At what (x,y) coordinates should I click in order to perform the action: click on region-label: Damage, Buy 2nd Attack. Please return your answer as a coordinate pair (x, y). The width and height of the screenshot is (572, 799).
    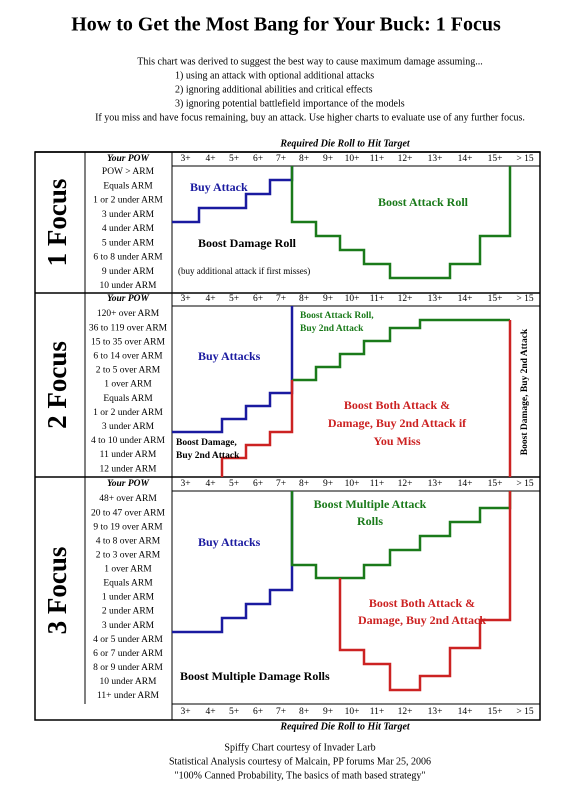
    Looking at the image, I should click on (422, 620).